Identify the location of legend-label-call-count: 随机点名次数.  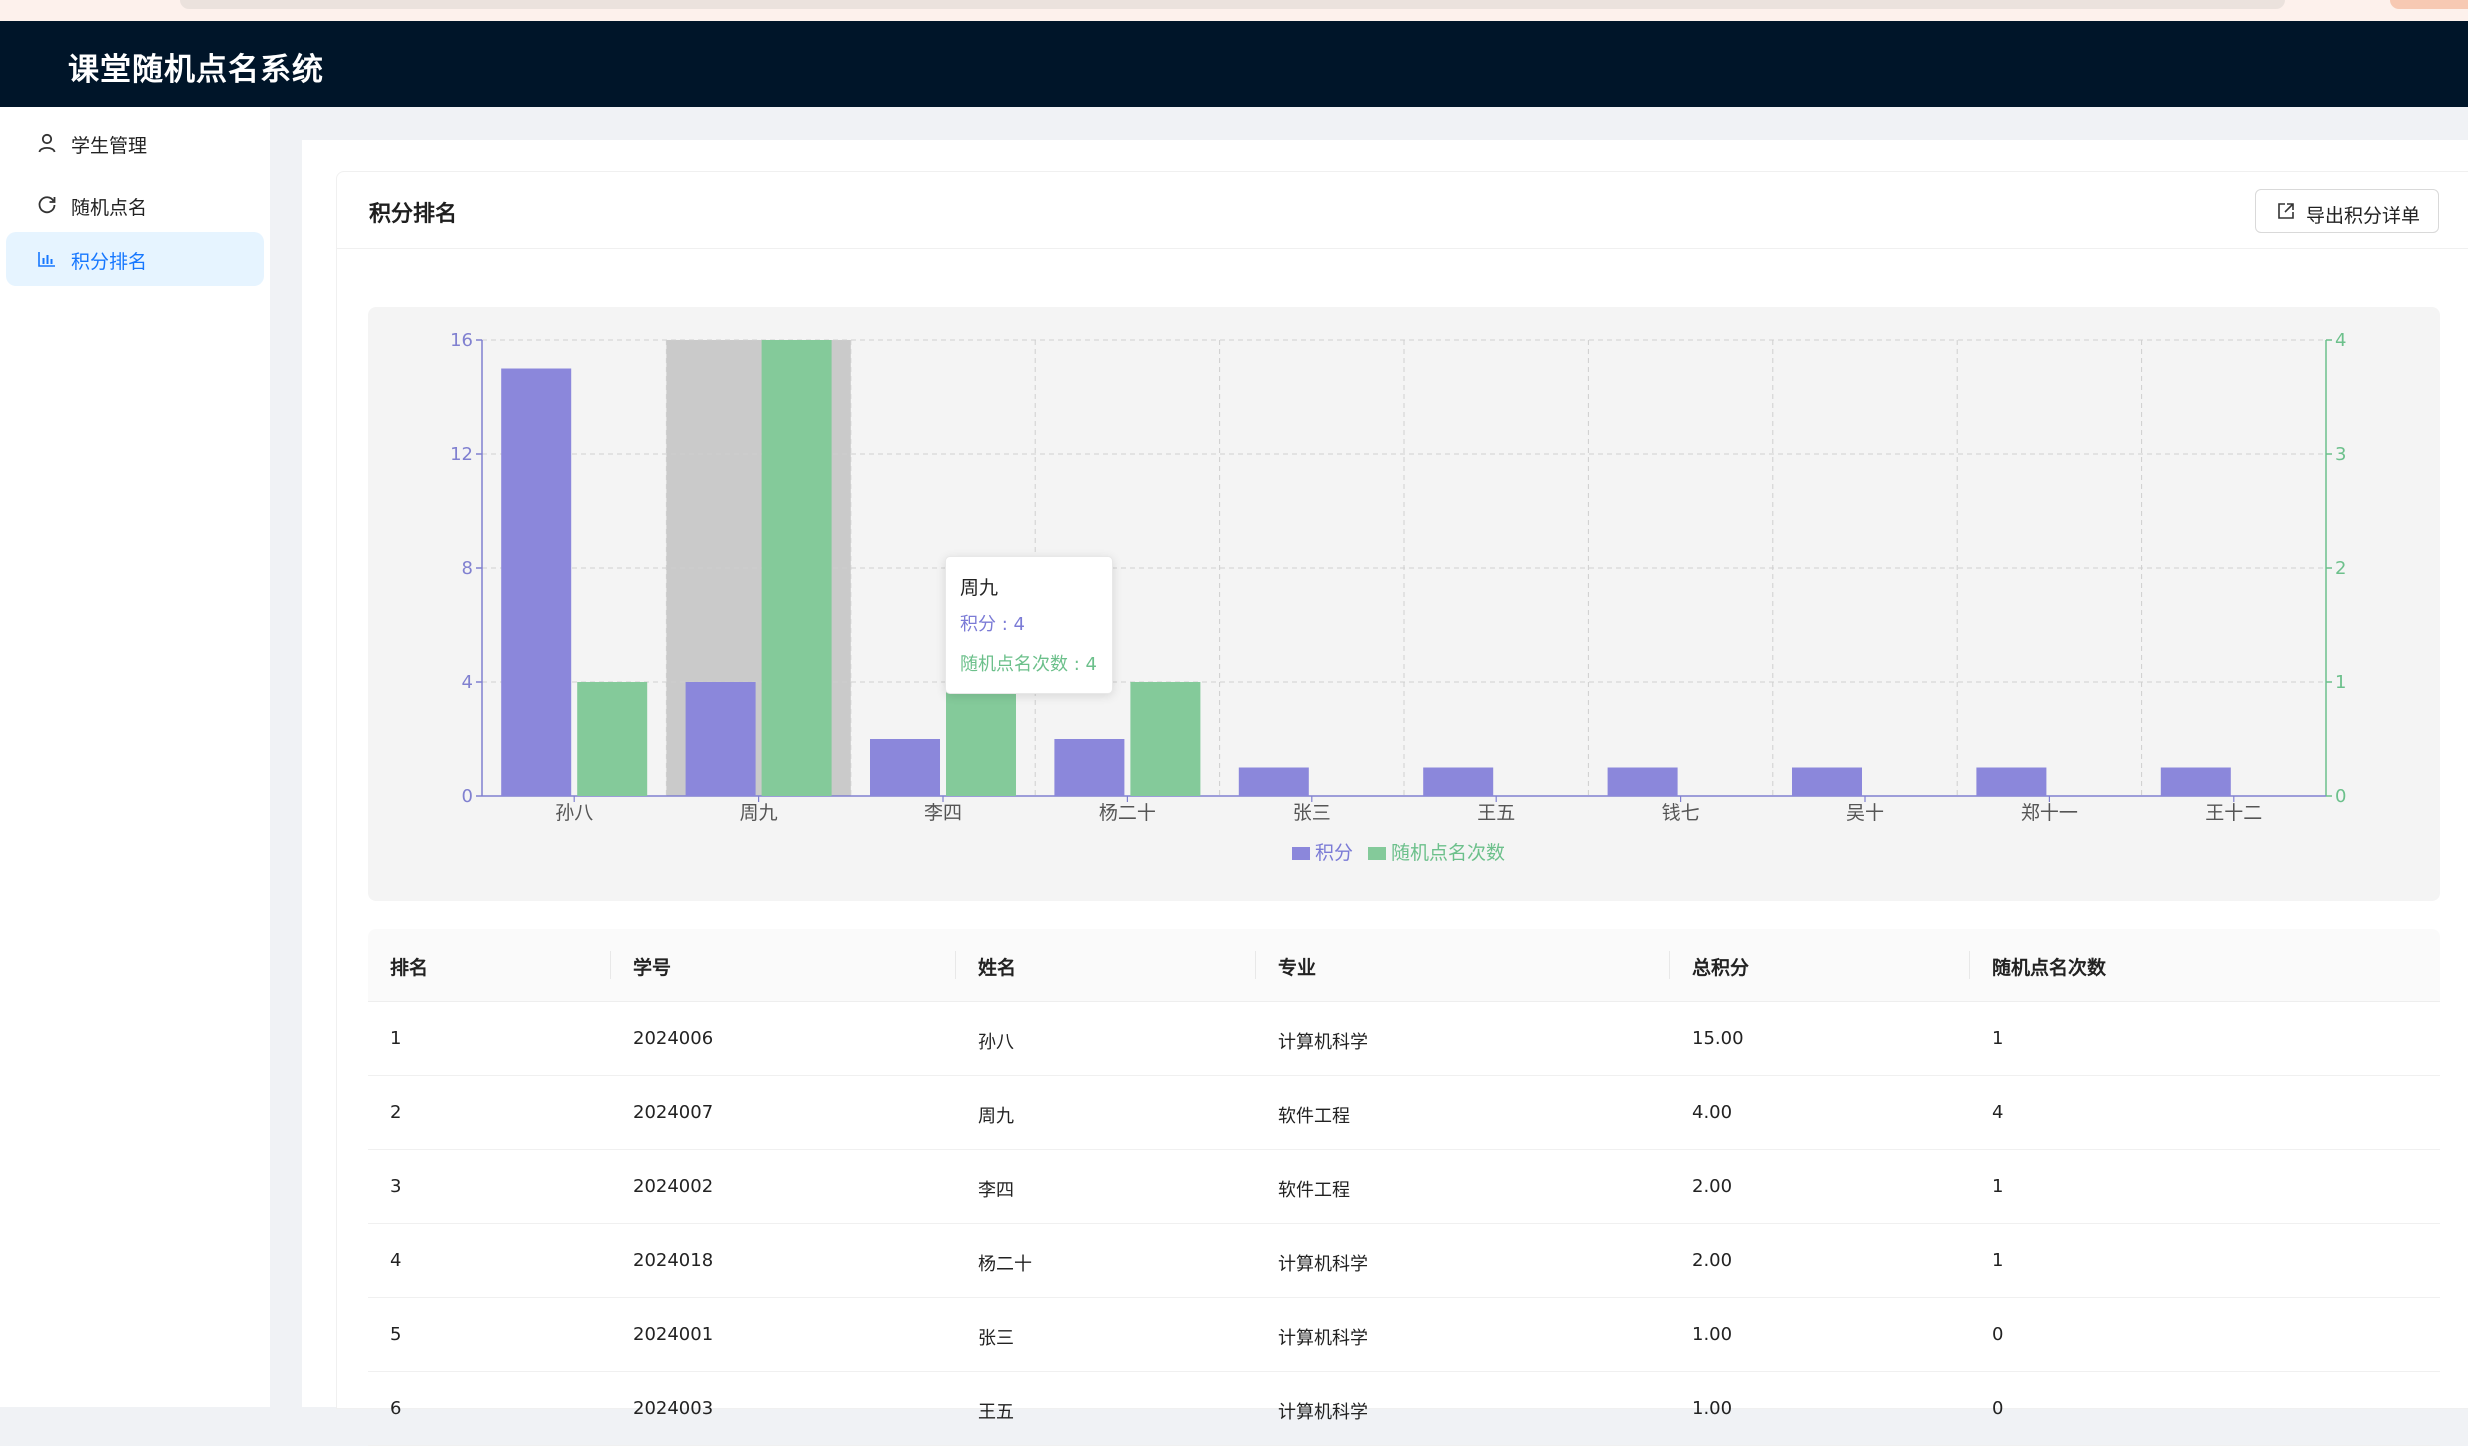
(1448, 853).